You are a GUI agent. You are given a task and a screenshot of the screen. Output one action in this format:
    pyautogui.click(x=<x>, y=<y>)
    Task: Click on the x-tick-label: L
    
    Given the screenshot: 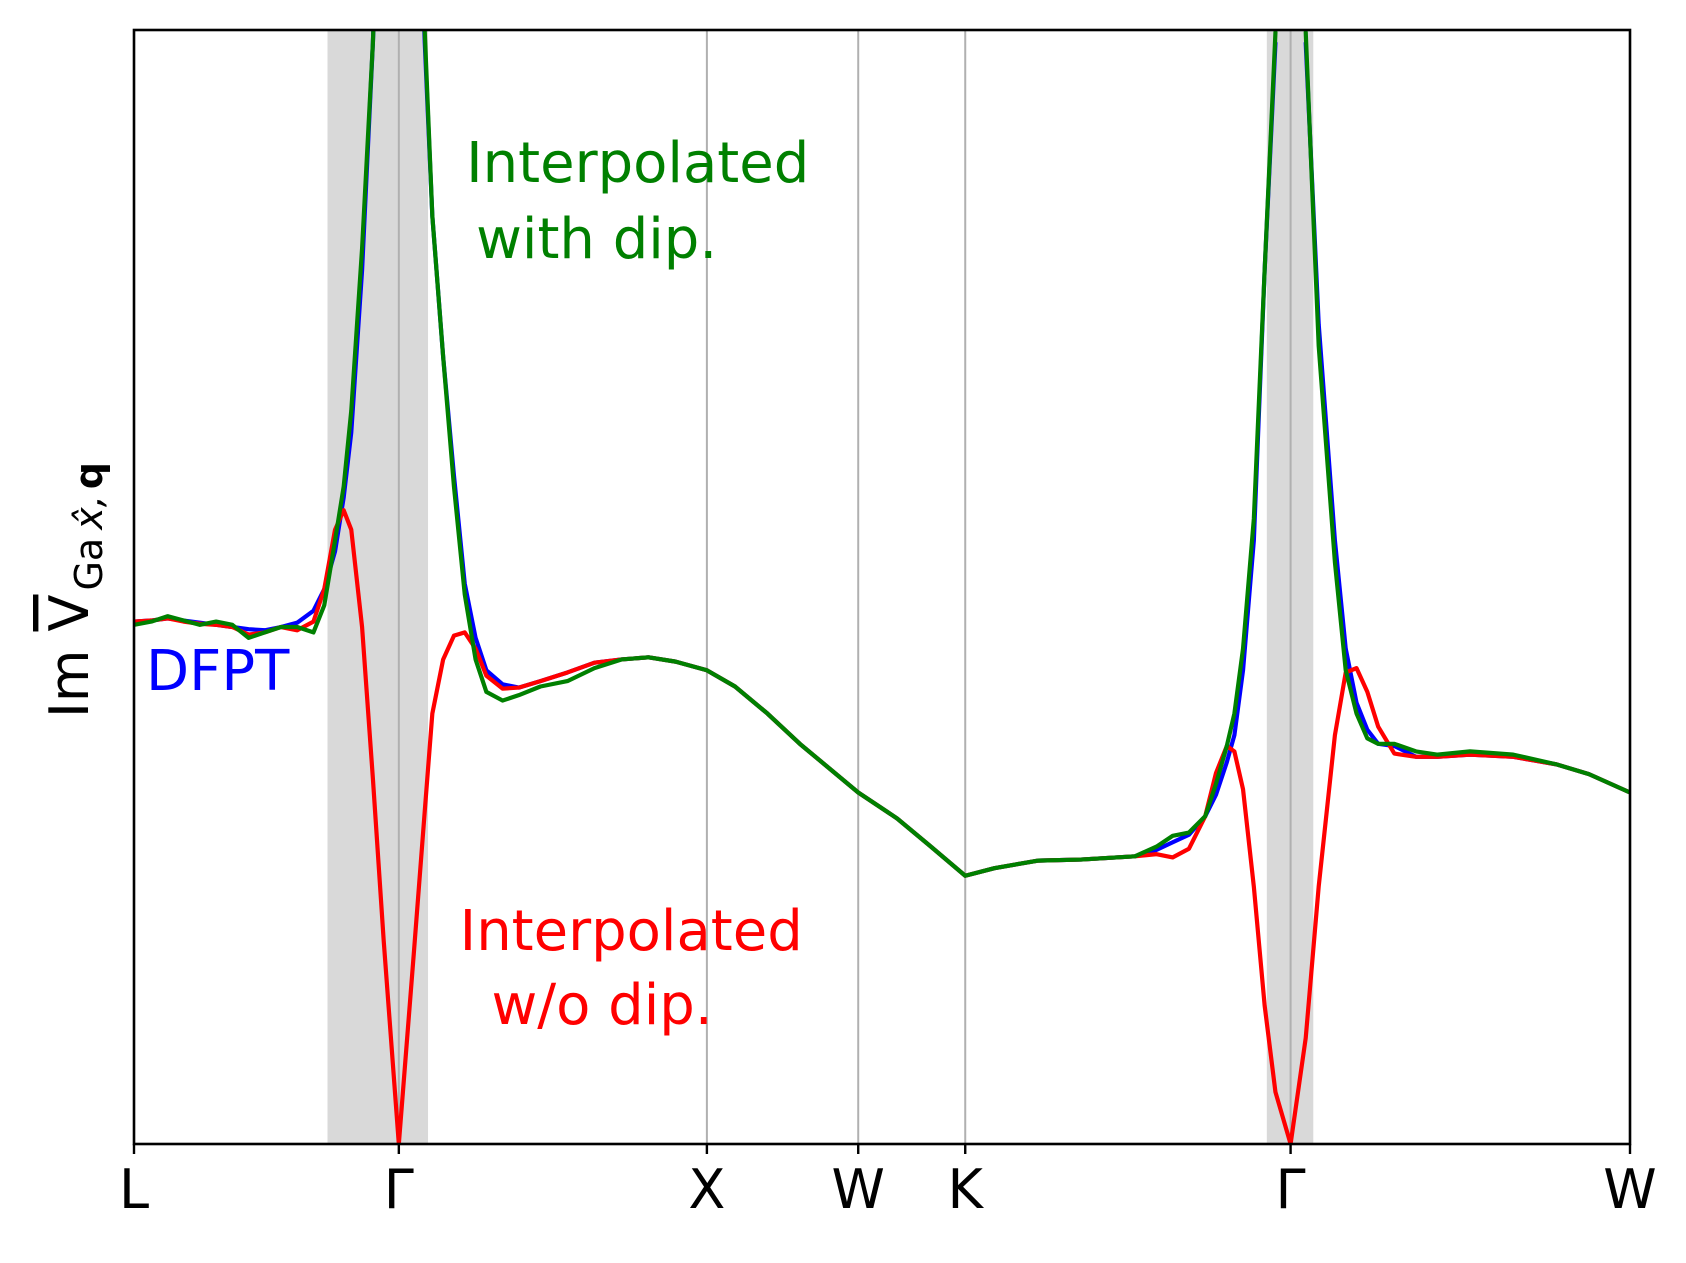 What is the action you would take?
    pyautogui.click(x=134, y=1189)
    